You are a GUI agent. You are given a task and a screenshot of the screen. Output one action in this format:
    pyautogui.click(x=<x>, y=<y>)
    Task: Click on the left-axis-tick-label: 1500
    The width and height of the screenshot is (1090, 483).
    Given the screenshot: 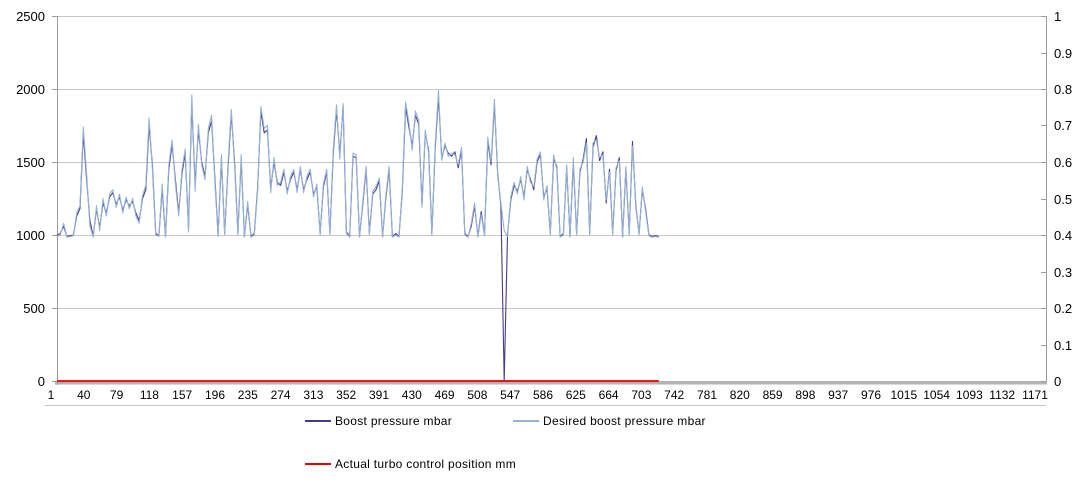 What is the action you would take?
    pyautogui.click(x=30, y=162)
    